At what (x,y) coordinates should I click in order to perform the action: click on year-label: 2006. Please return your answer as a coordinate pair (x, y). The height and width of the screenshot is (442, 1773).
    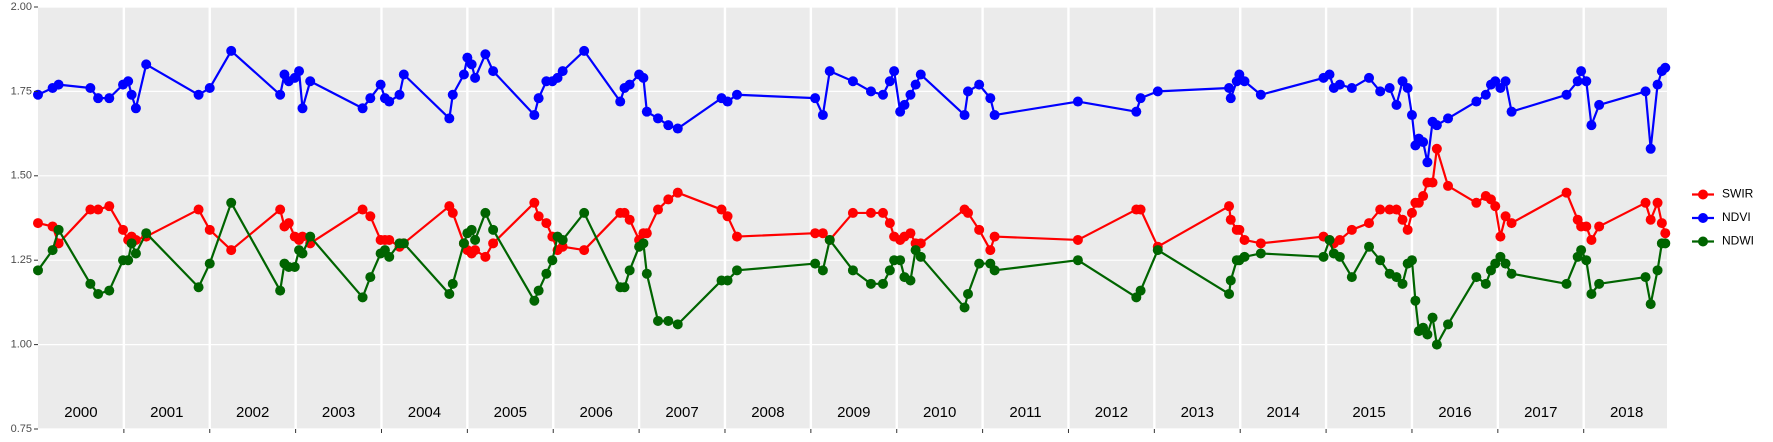
    Looking at the image, I should click on (595, 412).